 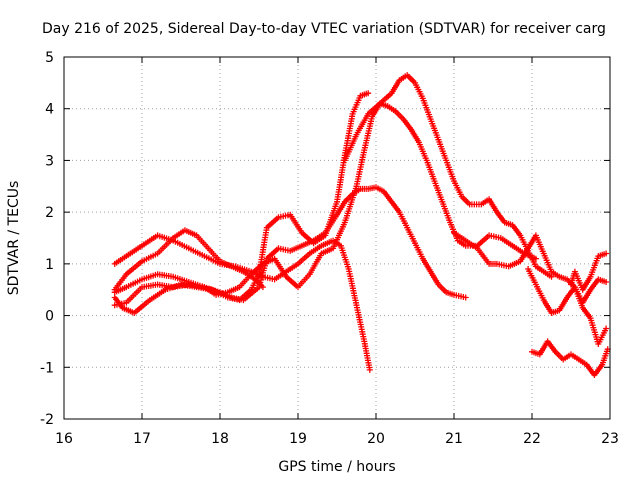 I want to click on x-tick-label: 23, so click(x=610, y=439).